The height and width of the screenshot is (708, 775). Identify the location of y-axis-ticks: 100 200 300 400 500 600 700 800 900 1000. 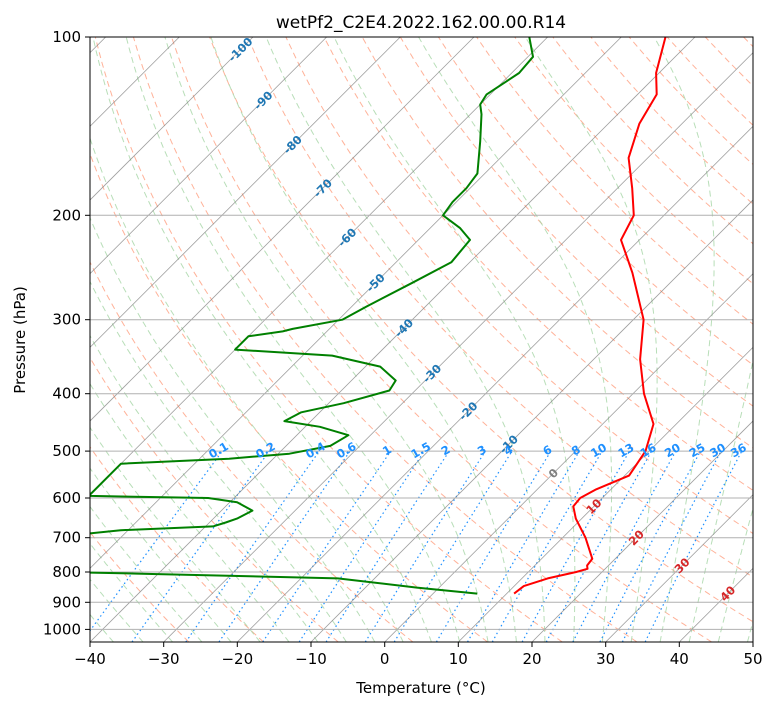
(66, 333).